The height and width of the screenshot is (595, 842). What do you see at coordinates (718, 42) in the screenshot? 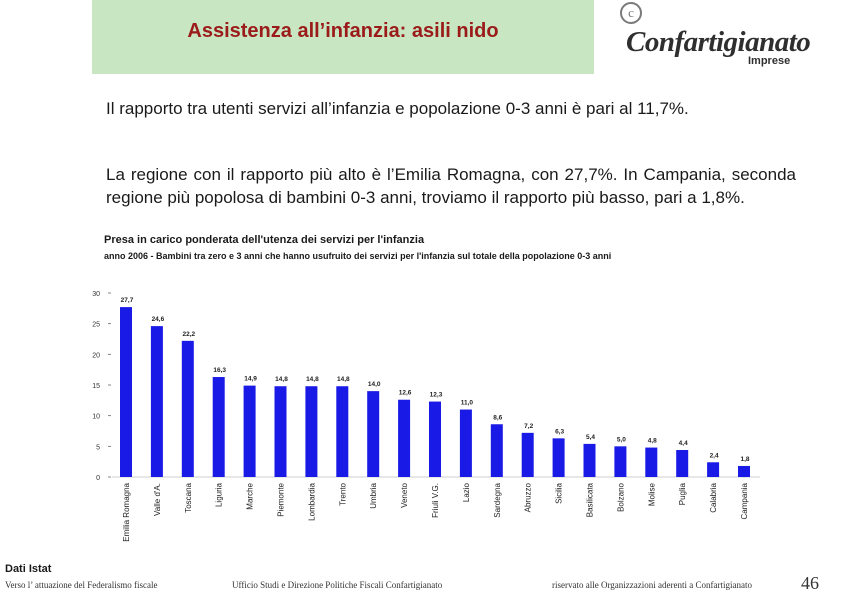
I see `logo-name: Confartigianato` at bounding box center [718, 42].